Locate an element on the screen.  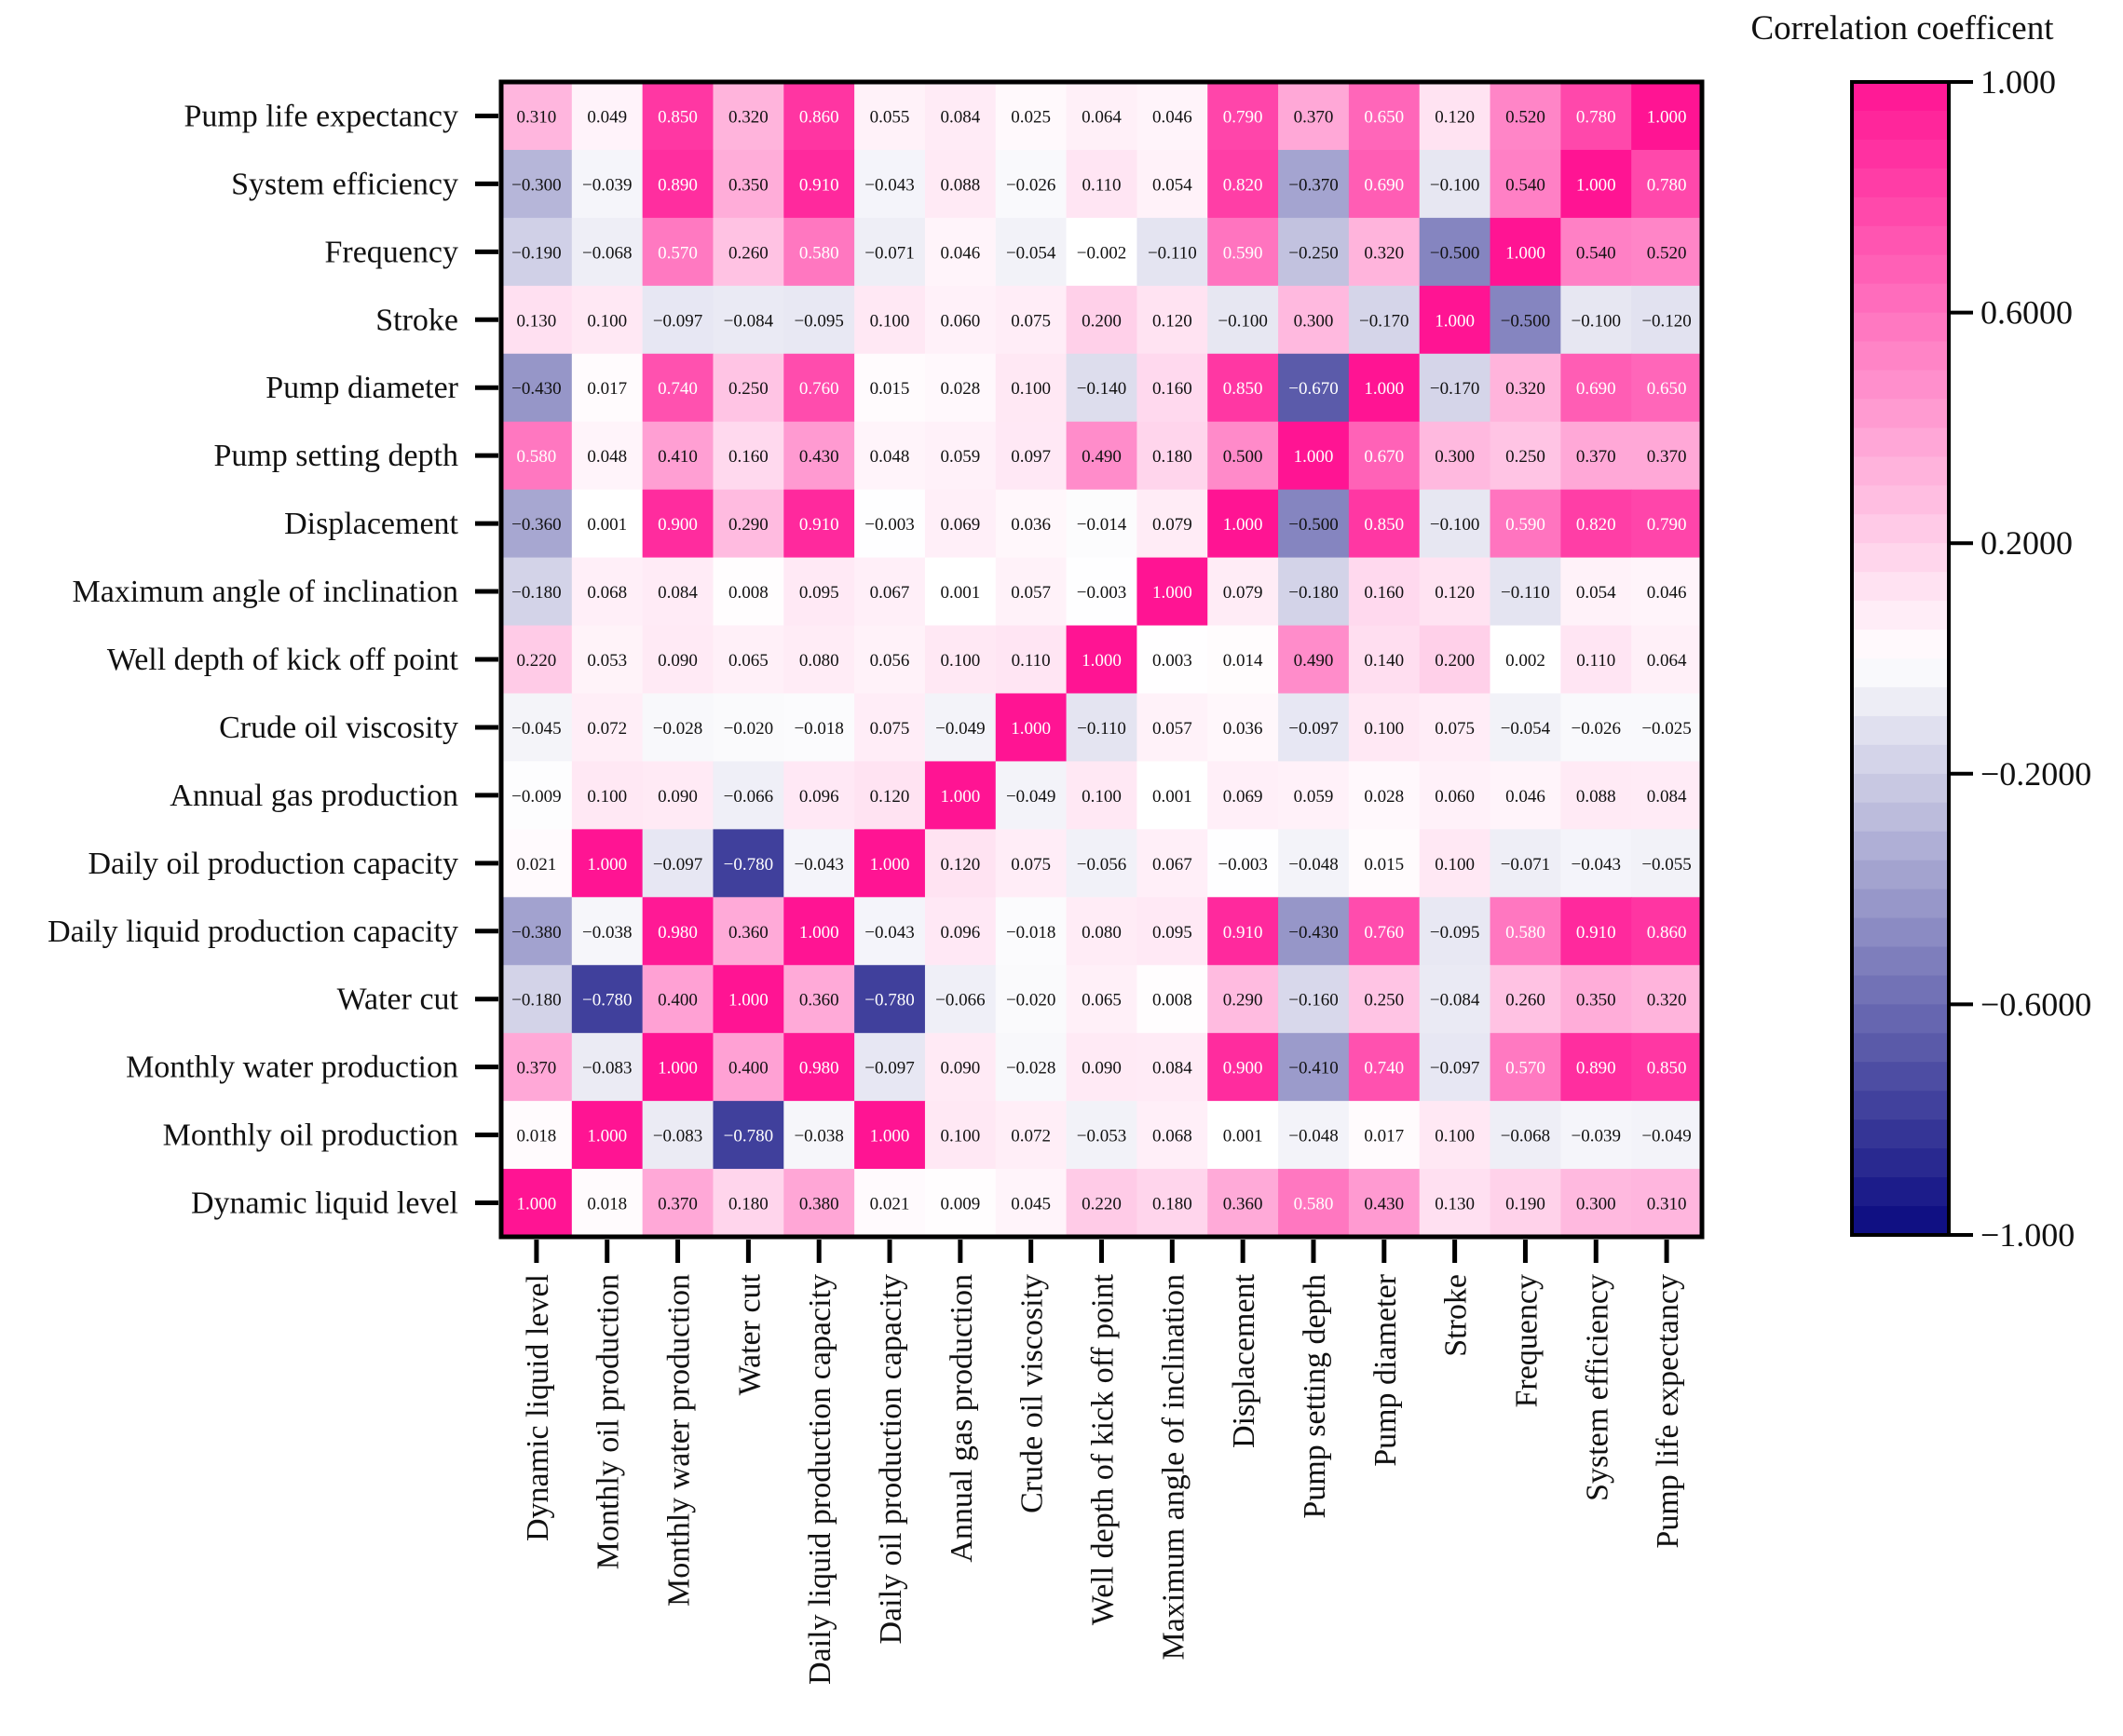
cell-value-label: 0.740 is located at coordinates (678, 389).